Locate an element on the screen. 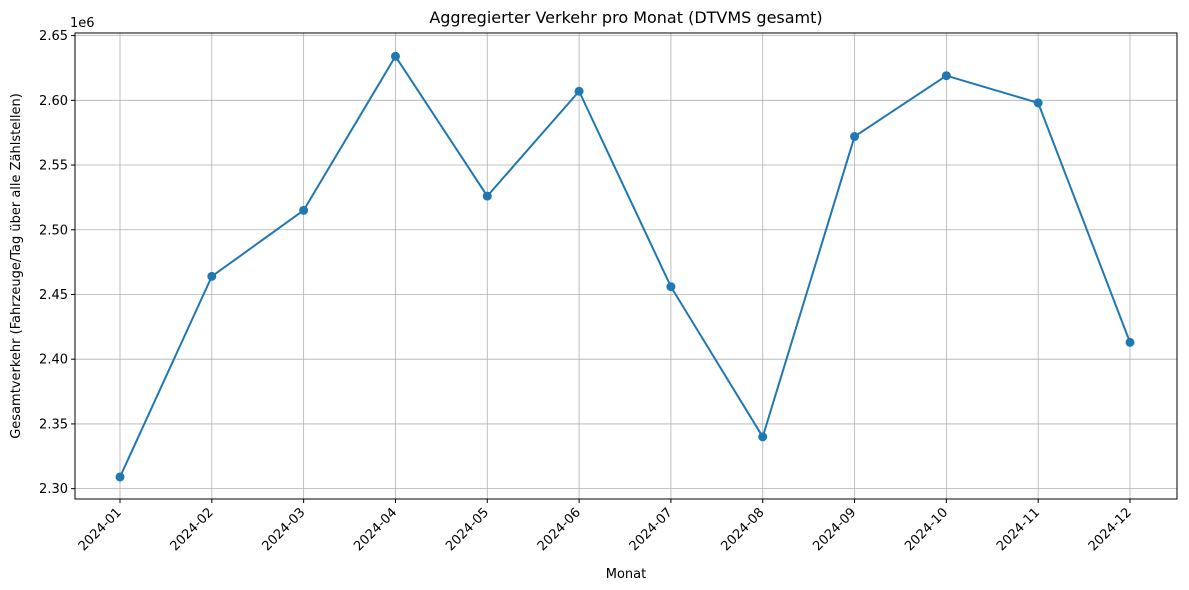 The height and width of the screenshot is (590, 1189). x-tick-label: 2024-09 is located at coordinates (834, 529).